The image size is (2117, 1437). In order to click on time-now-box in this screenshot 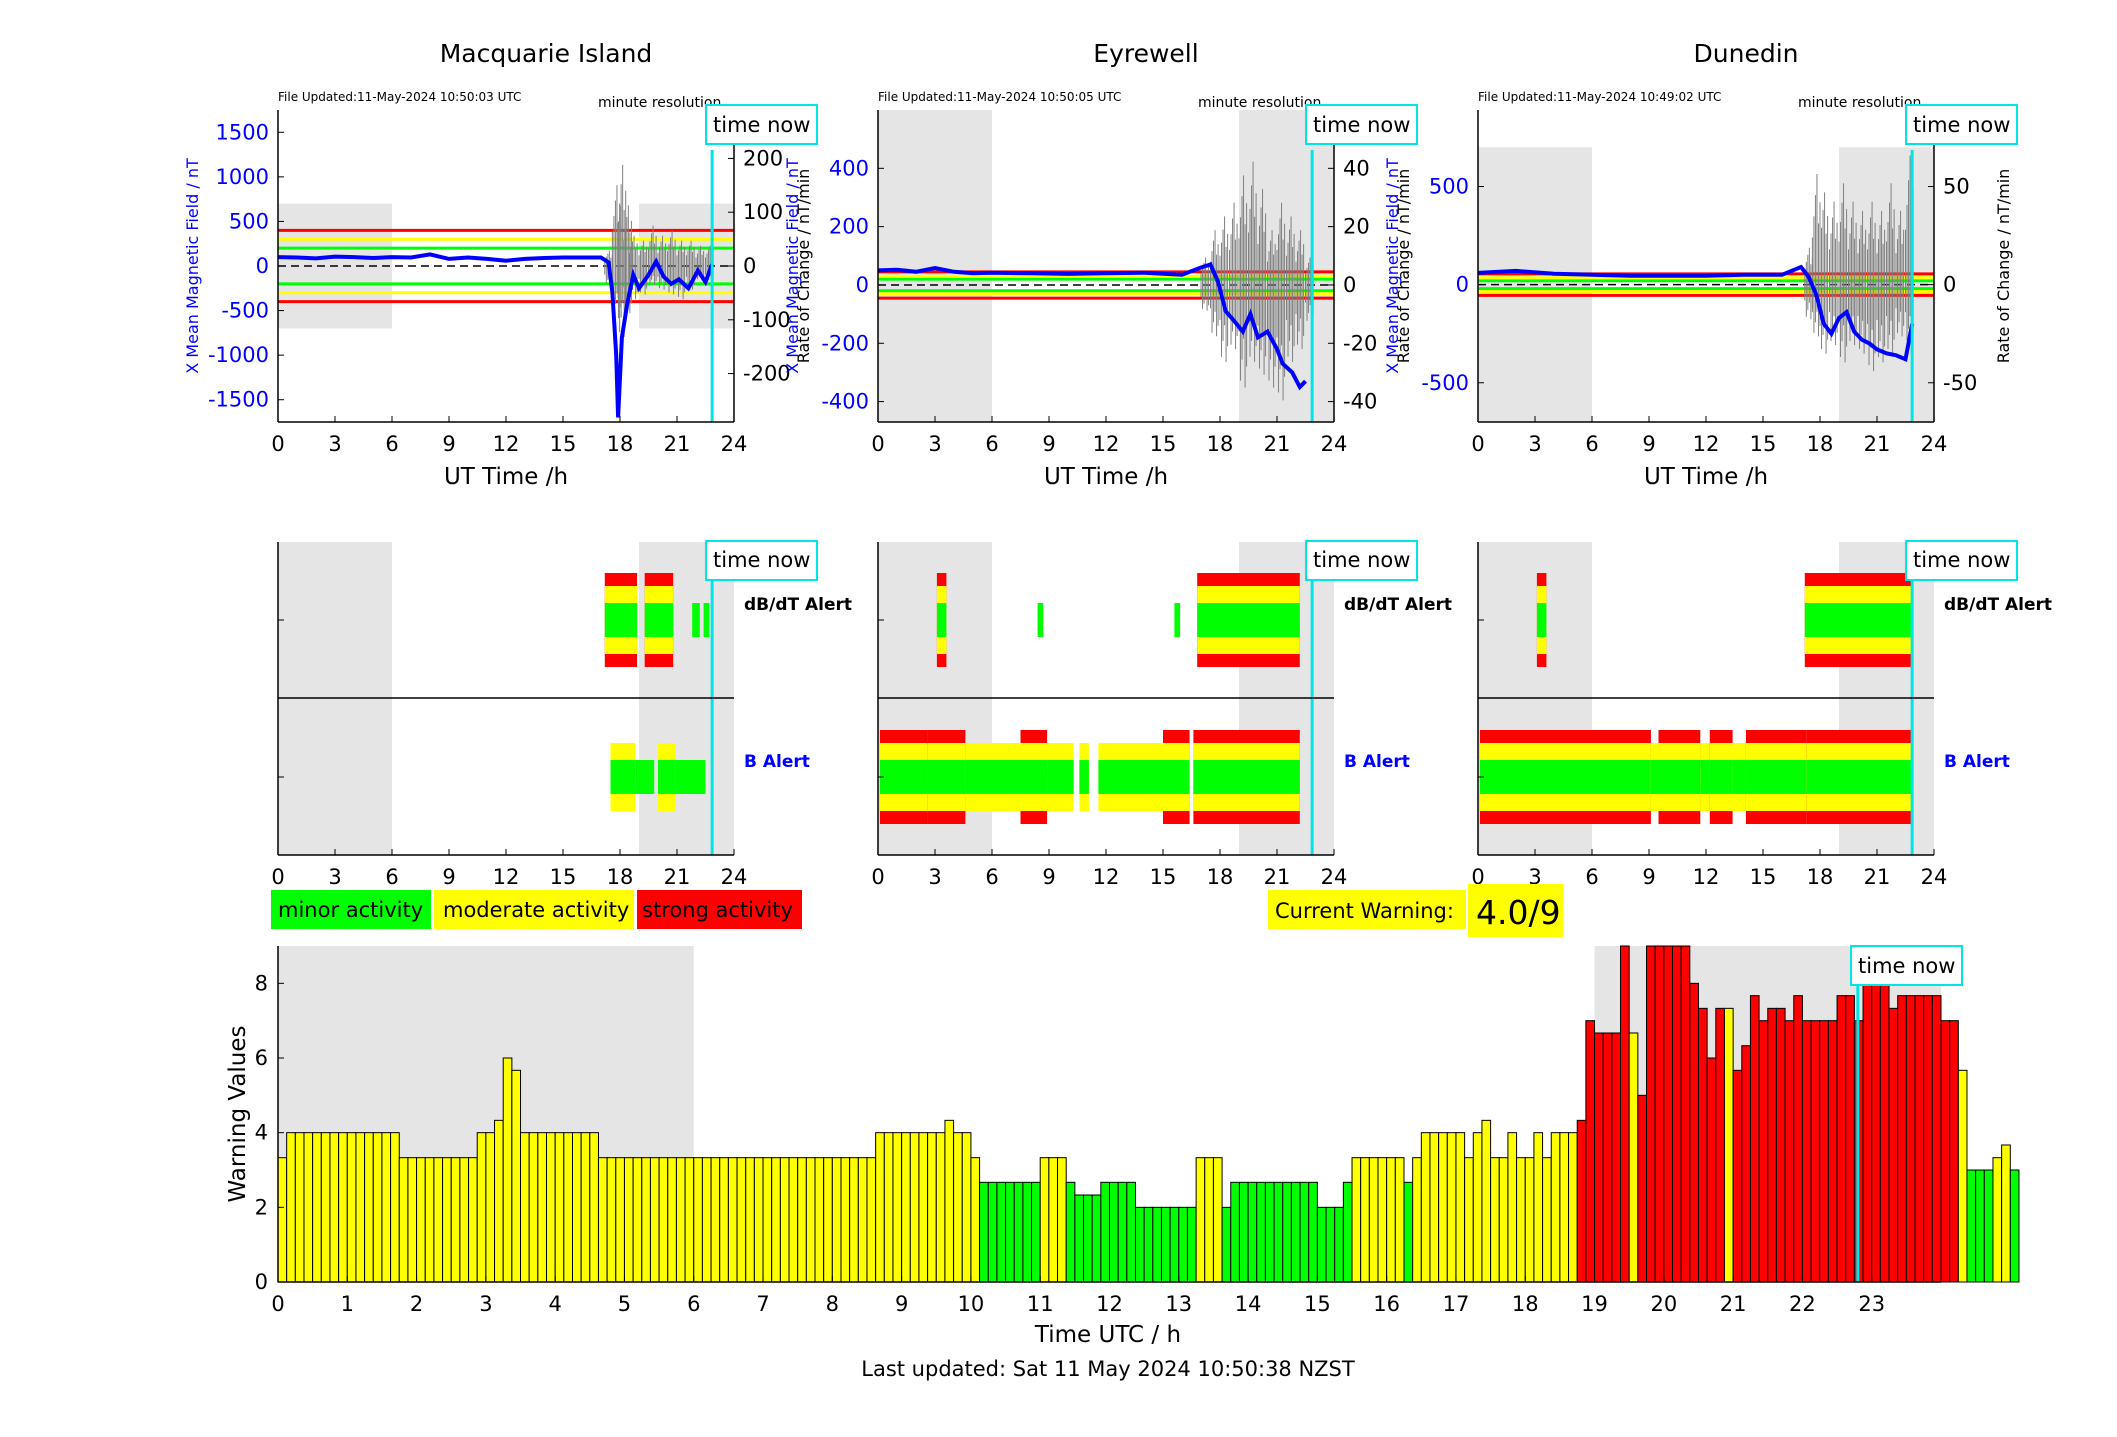, I will do `click(1961, 560)`.